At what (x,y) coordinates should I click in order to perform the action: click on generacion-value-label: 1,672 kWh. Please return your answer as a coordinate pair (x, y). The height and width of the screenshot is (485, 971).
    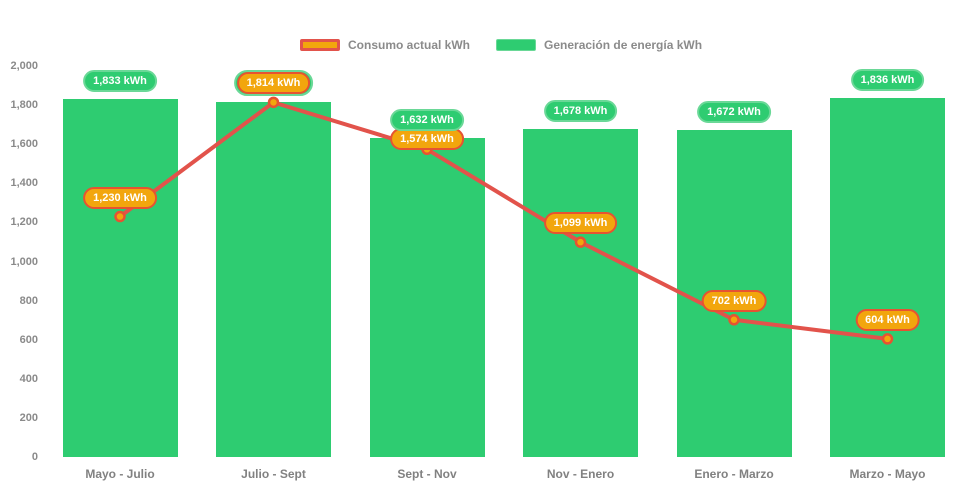
    Looking at the image, I should click on (734, 112).